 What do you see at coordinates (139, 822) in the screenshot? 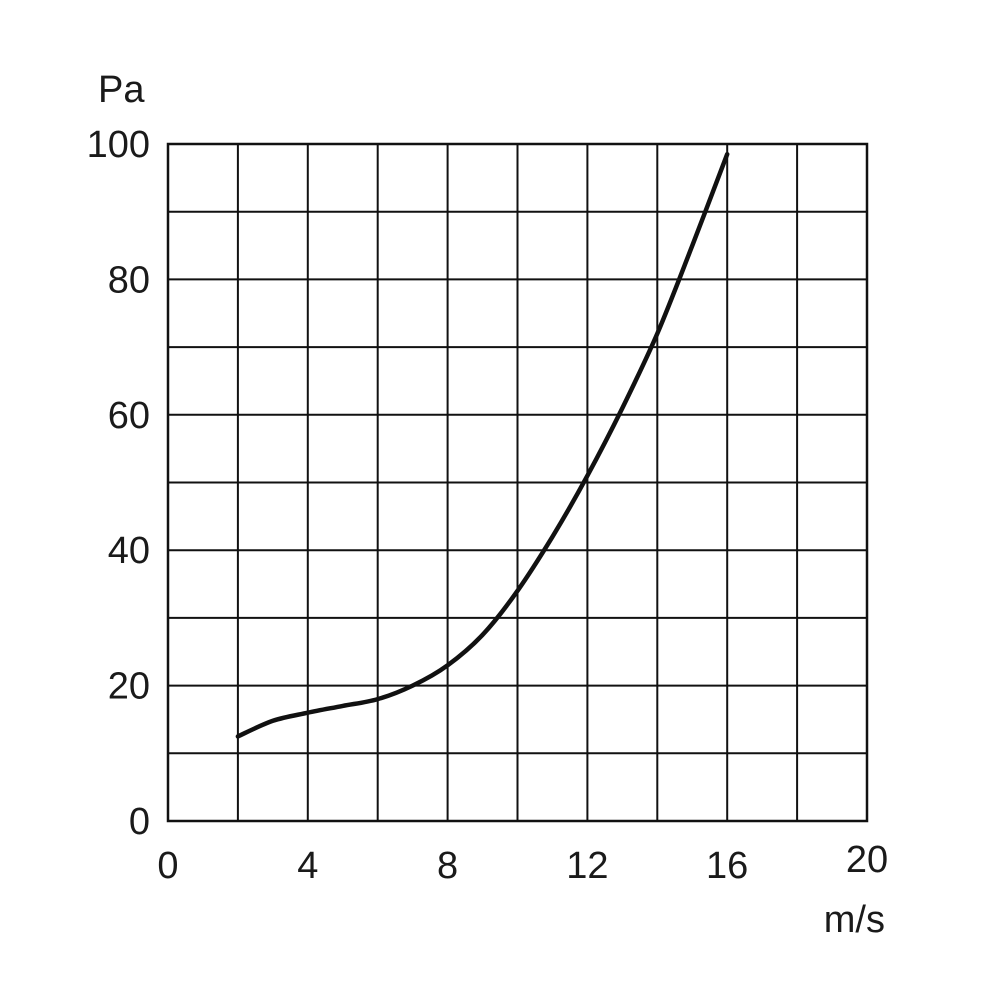
I see `y-tick-label: 0` at bounding box center [139, 822].